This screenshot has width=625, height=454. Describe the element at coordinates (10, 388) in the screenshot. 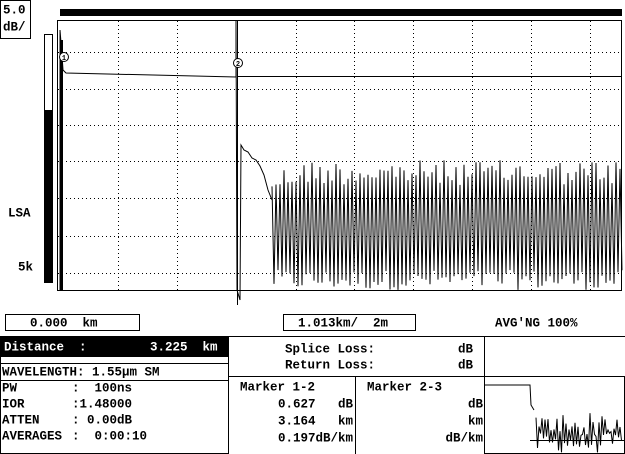

I see `param-label: PW` at that location.